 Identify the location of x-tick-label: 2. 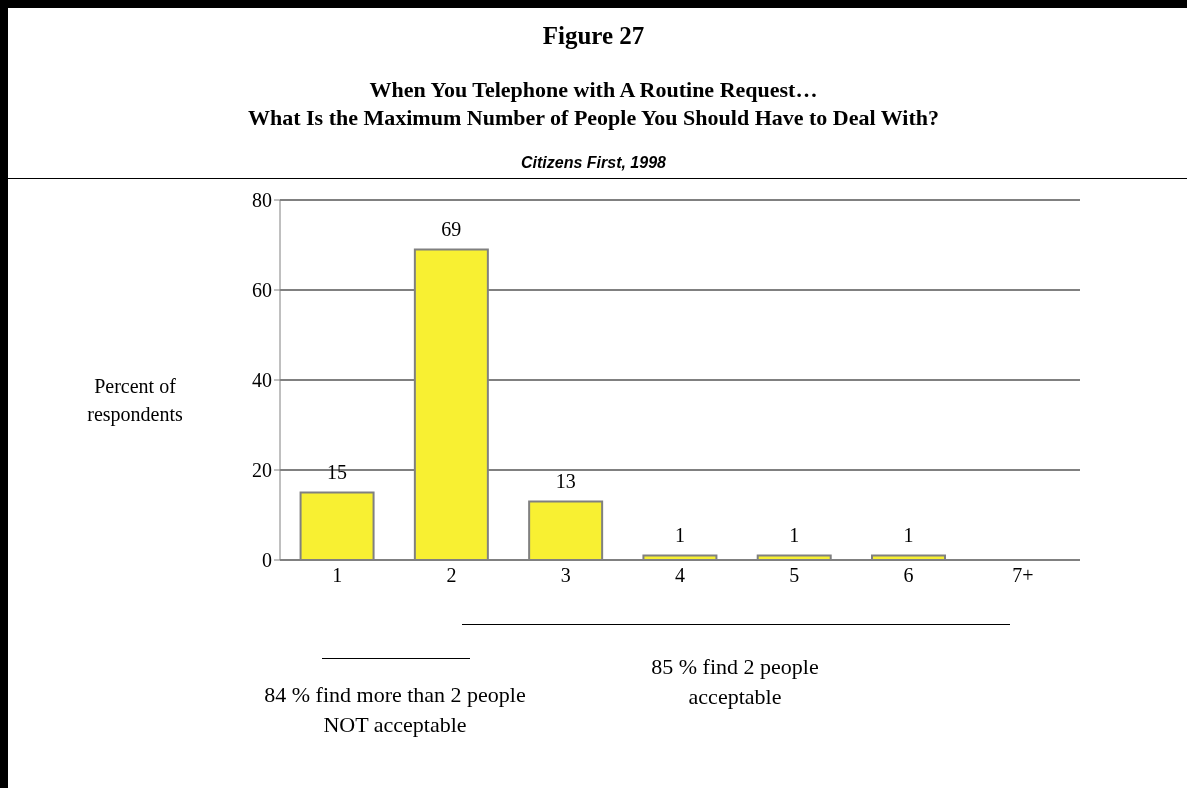
(451, 575).